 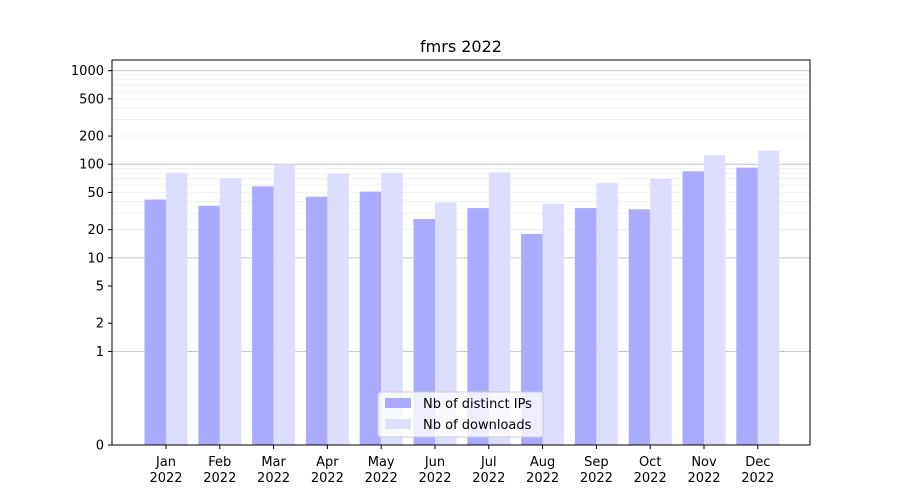 What do you see at coordinates (461, 46) in the screenshot?
I see `chart-title: fmrs 2022` at bounding box center [461, 46].